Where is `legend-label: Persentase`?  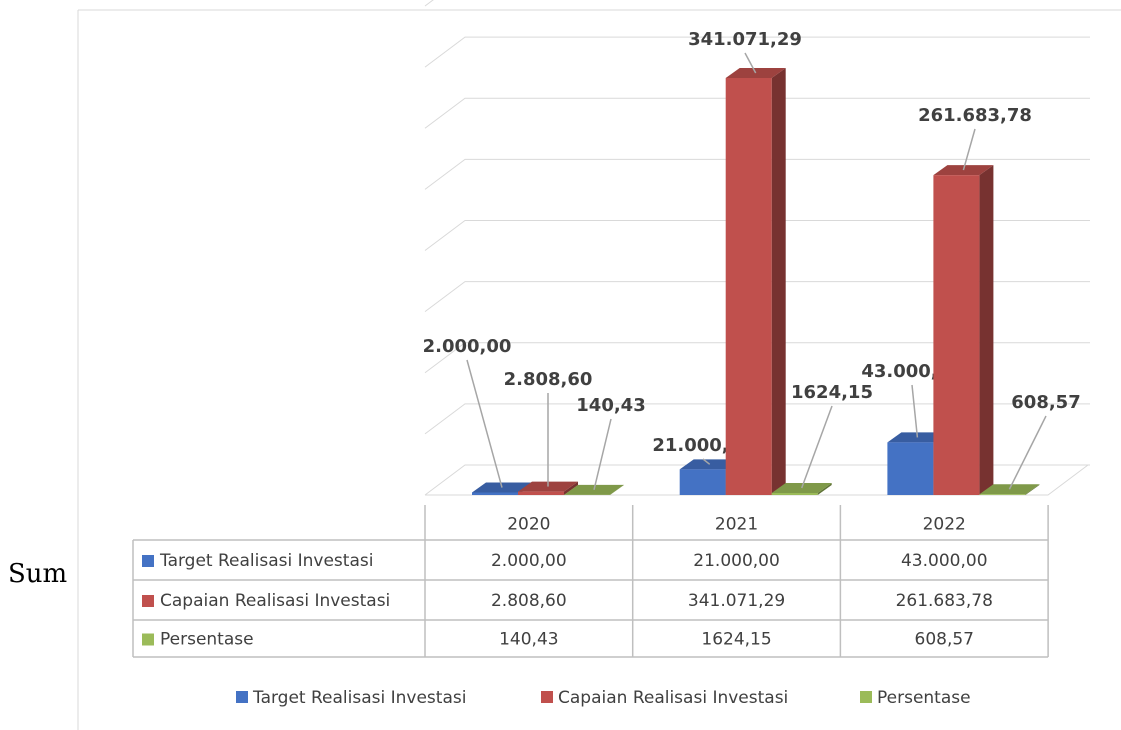
legend-label: Persentase is located at coordinates (924, 698).